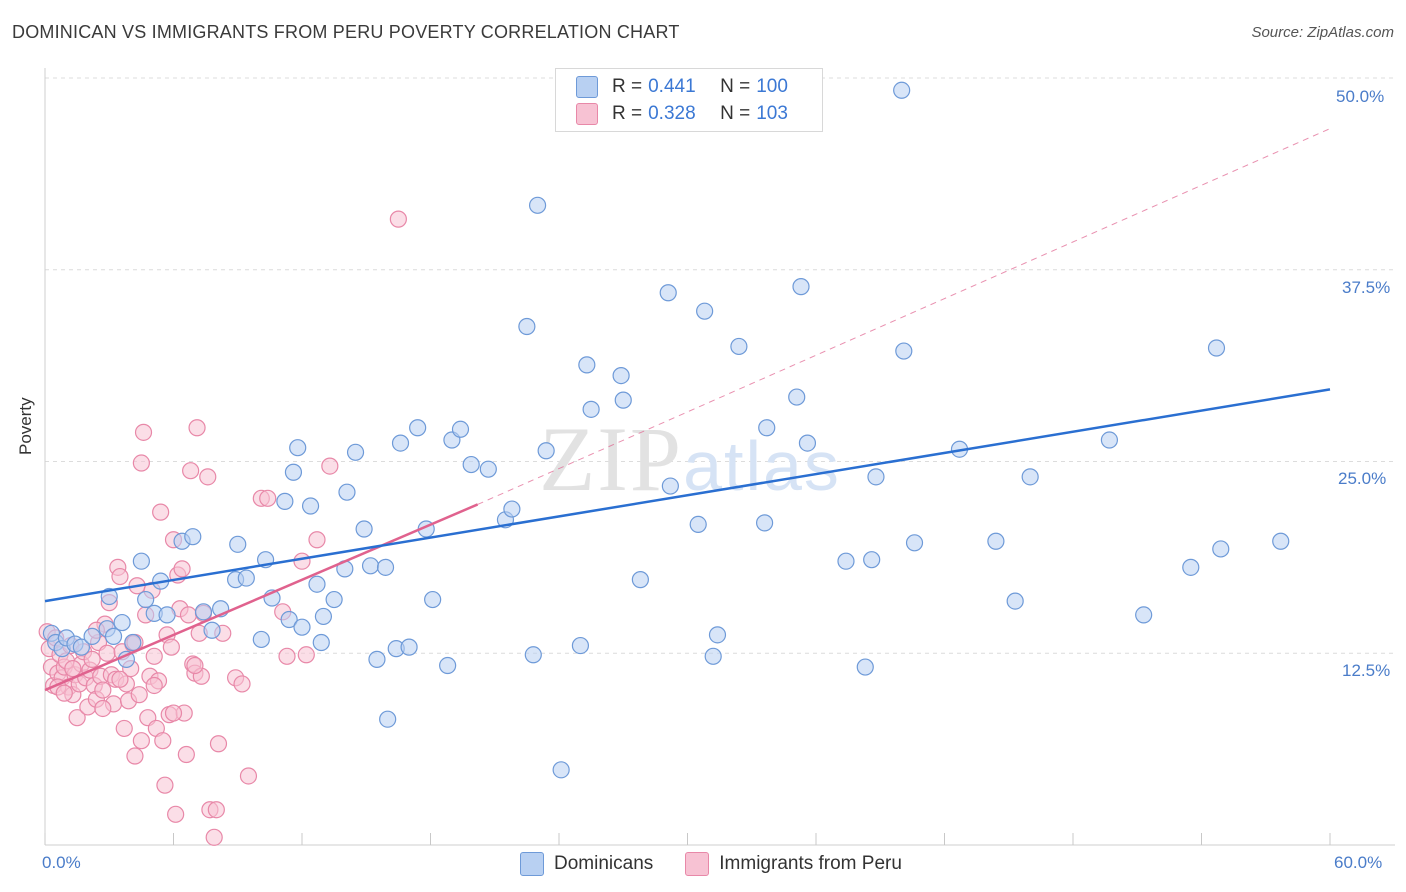 Image resolution: width=1406 pixels, height=892 pixels. Describe the element at coordinates (772, 113) in the screenshot. I see `legend-n-value: 103` at that location.